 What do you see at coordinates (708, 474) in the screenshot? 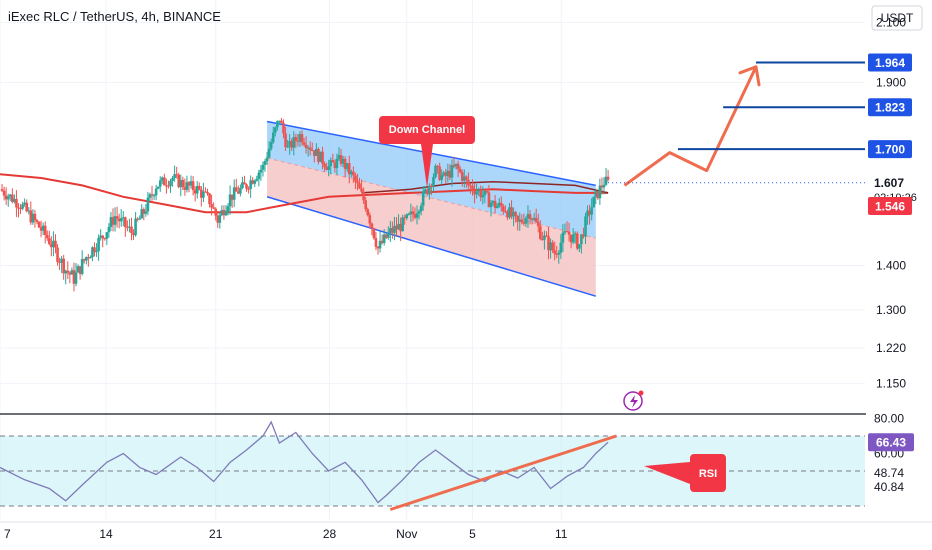
I see `rsi-callout-label: RSI` at bounding box center [708, 474].